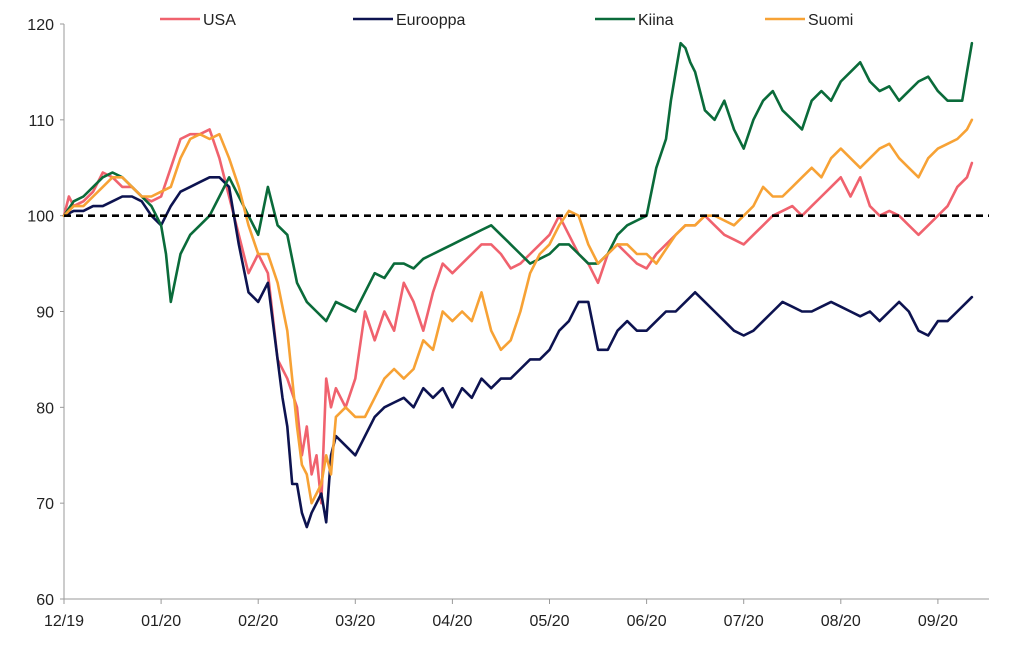  I want to click on y-tick-label: 110, so click(41, 121).